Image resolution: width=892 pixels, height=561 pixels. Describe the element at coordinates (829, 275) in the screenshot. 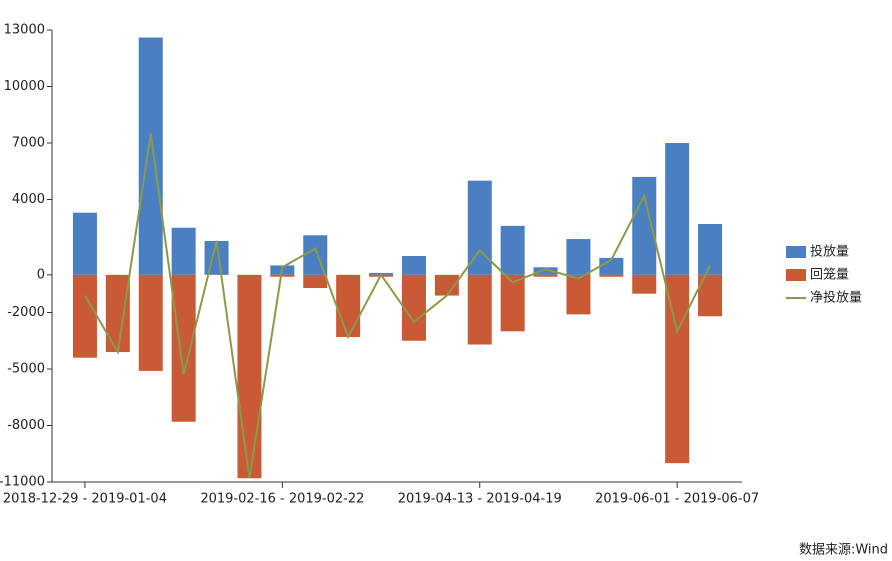

I see `legend-label: 回笼量` at that location.